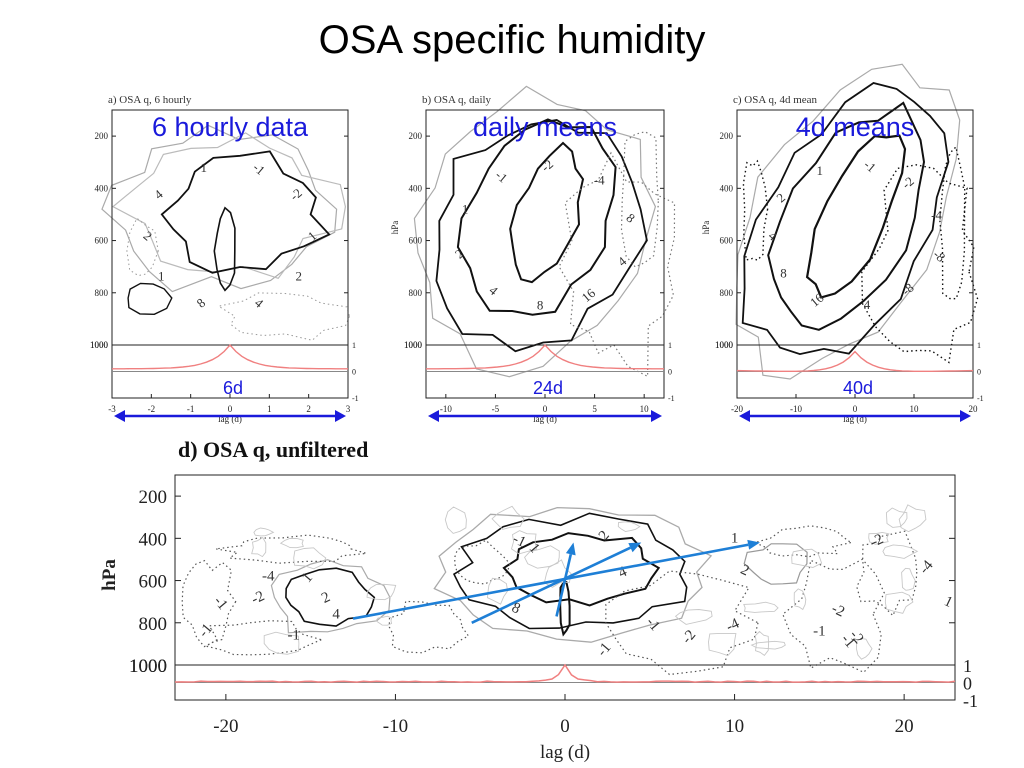  What do you see at coordinates (727, 188) in the screenshot?
I see `y-tick-label: 400` at bounding box center [727, 188].